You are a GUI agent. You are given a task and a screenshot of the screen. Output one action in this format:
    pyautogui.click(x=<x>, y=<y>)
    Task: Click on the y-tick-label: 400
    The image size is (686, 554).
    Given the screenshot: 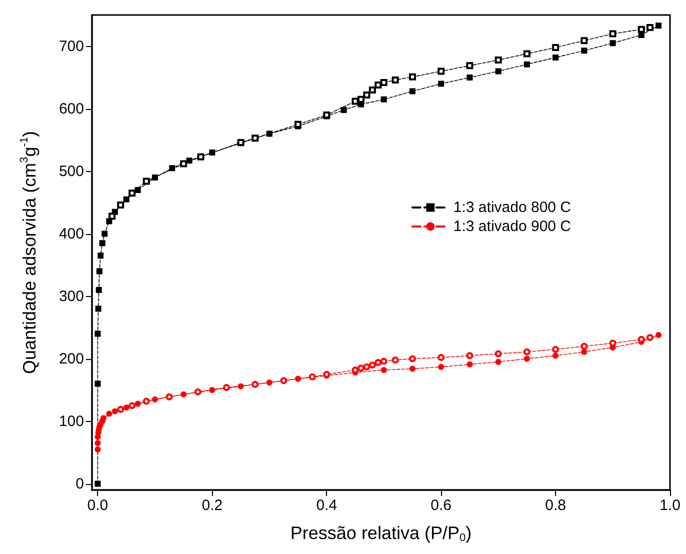 What is the action you would take?
    pyautogui.click(x=71, y=233)
    